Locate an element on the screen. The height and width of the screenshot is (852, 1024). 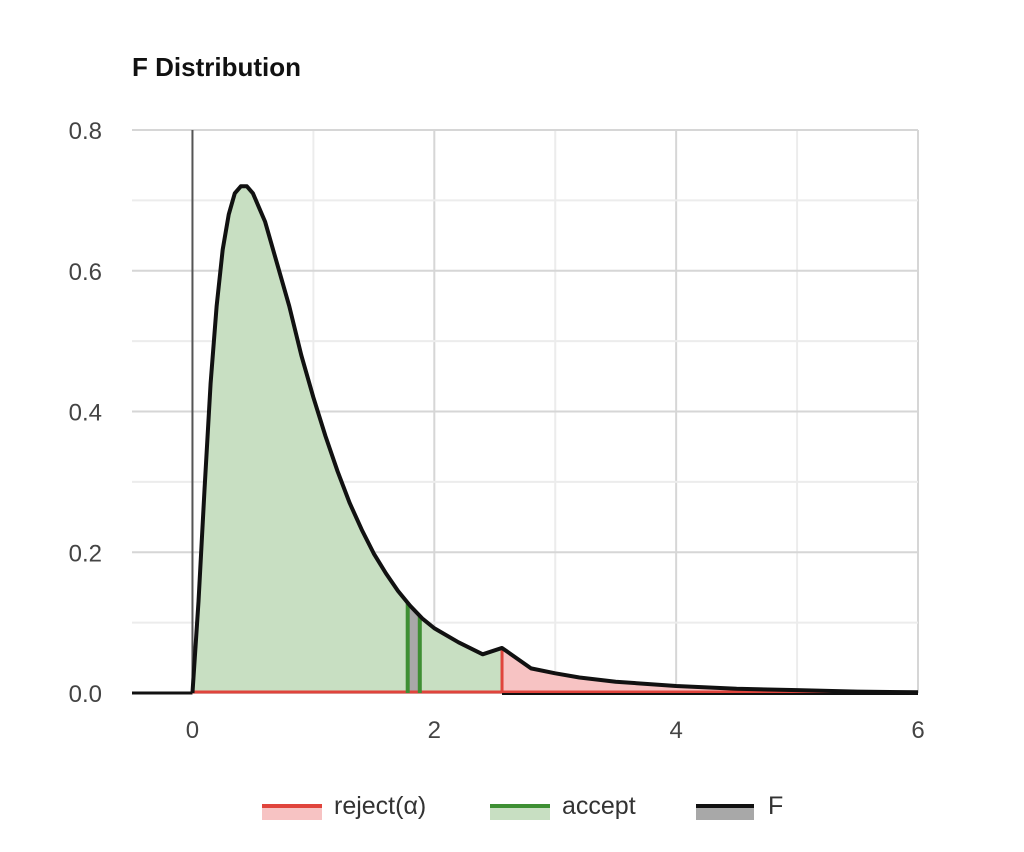
legend: reject(α) accept F is located at coordinates (522, 806).